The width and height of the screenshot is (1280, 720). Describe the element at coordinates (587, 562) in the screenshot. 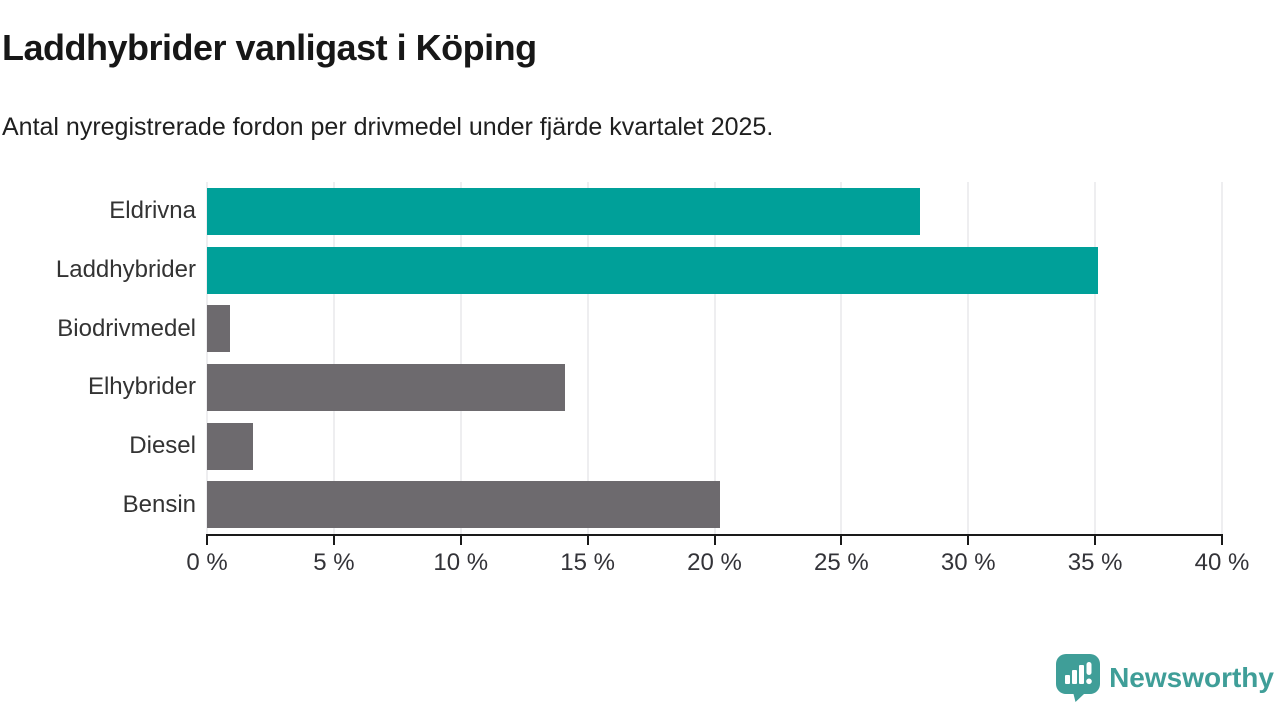

I see `x-axis-tick-label-15: 15 %` at that location.